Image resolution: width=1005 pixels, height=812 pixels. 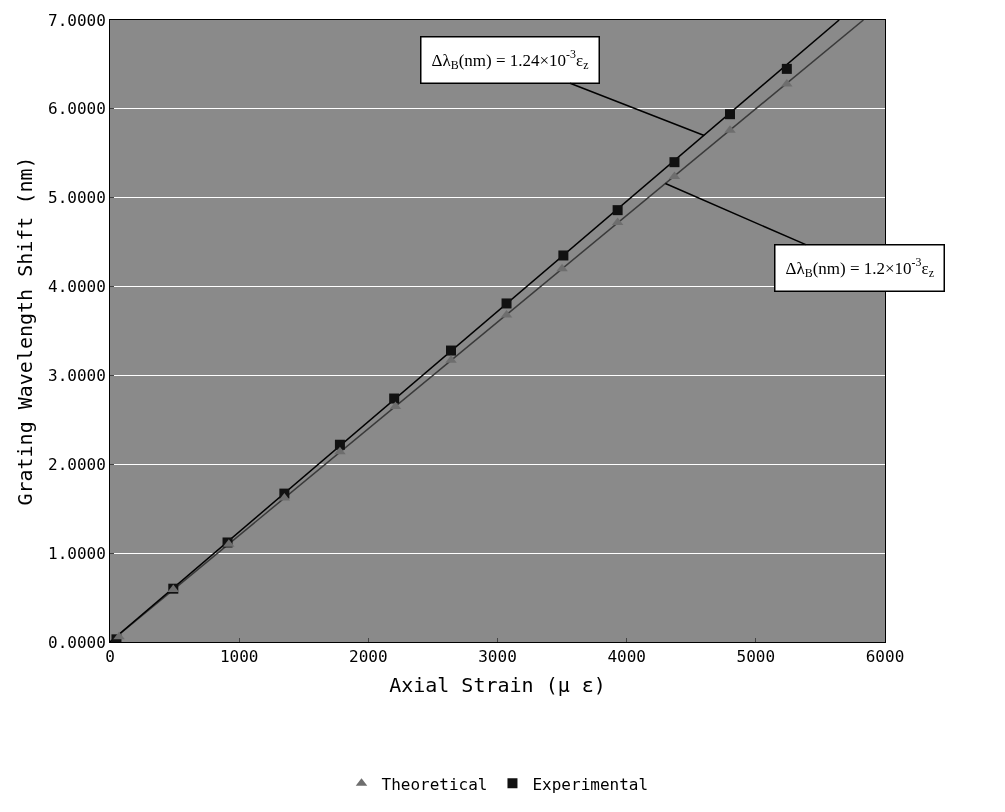 I want to click on y-tick-label: 0.0000, so click(x=77, y=642).